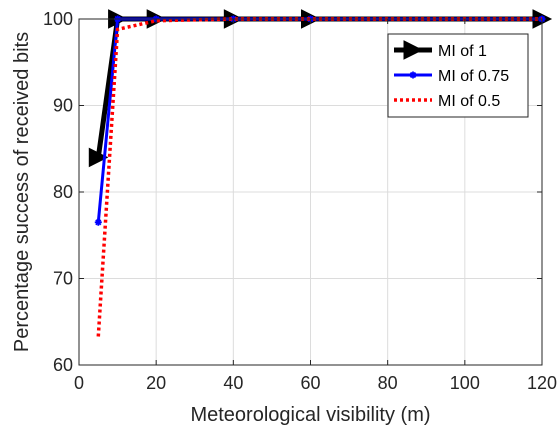  Describe the element at coordinates (310, 415) in the screenshot. I see `x-axis-label: Meteorological visibility (m)` at that location.